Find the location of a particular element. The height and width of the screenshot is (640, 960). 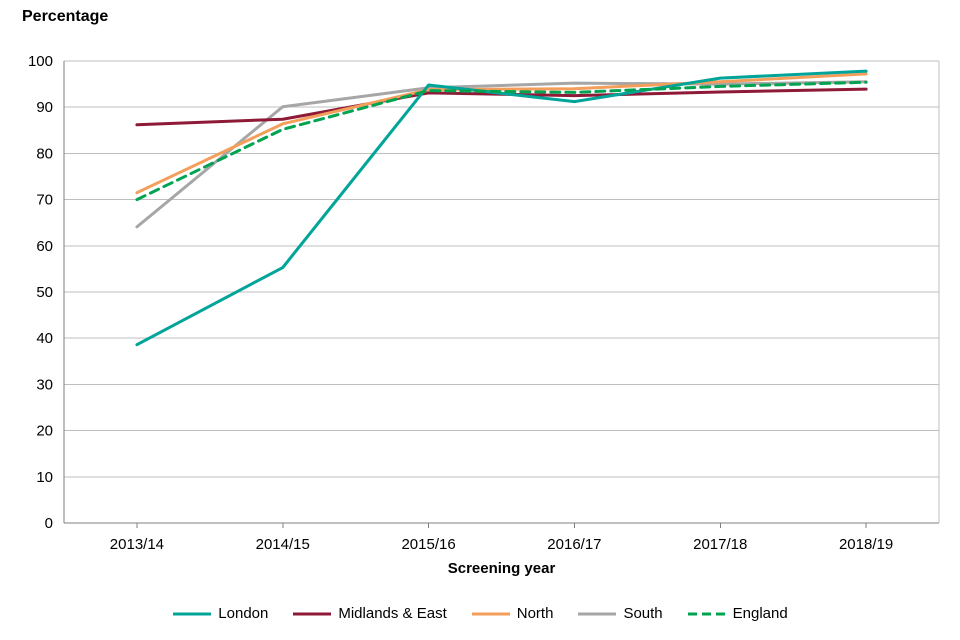

series-line-north is located at coordinates (501, 133).